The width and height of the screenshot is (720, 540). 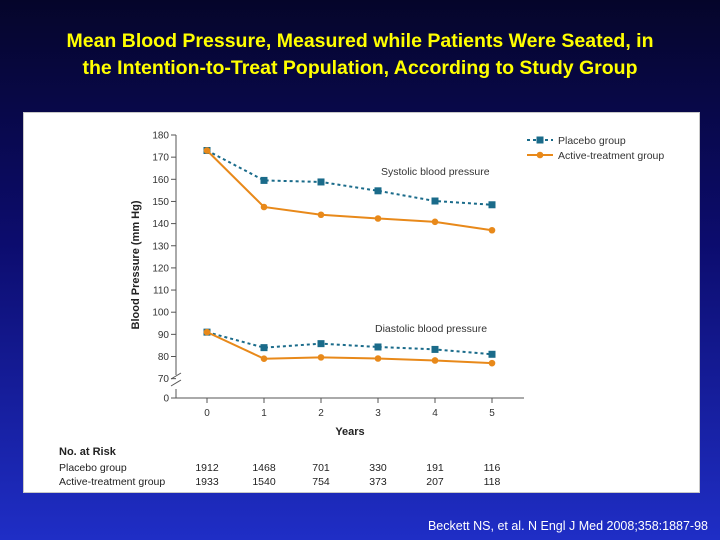 I want to click on risk-cell: 191, so click(x=435, y=468).